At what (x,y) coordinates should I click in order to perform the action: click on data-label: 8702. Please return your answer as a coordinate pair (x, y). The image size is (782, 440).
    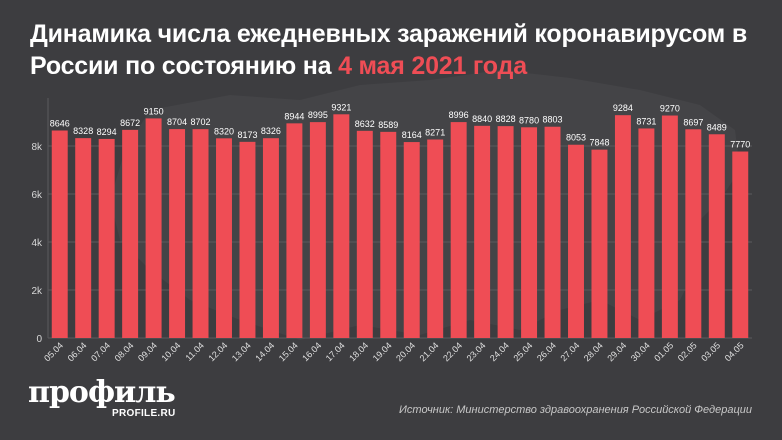
    Looking at the image, I should click on (201, 122).